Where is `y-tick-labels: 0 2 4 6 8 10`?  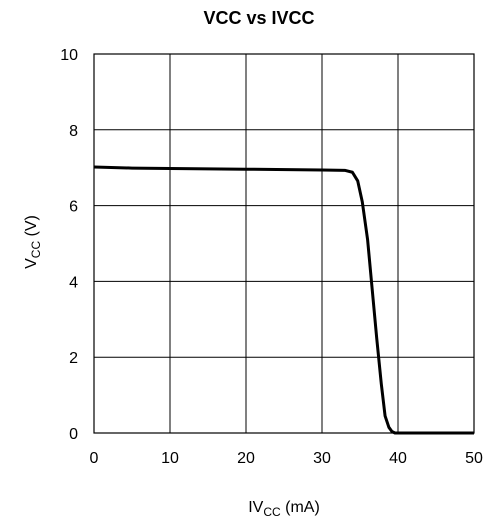 y-tick-labels: 0 2 4 6 8 10 is located at coordinates (69, 245).